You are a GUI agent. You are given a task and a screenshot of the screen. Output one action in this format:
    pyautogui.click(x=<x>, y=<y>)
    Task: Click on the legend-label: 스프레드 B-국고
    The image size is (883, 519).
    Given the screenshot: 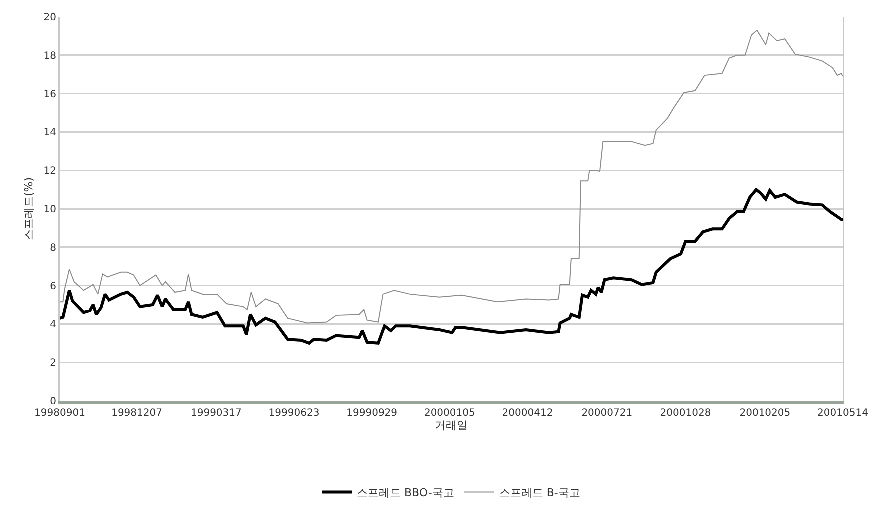 What is the action you would take?
    pyautogui.click(x=539, y=493)
    